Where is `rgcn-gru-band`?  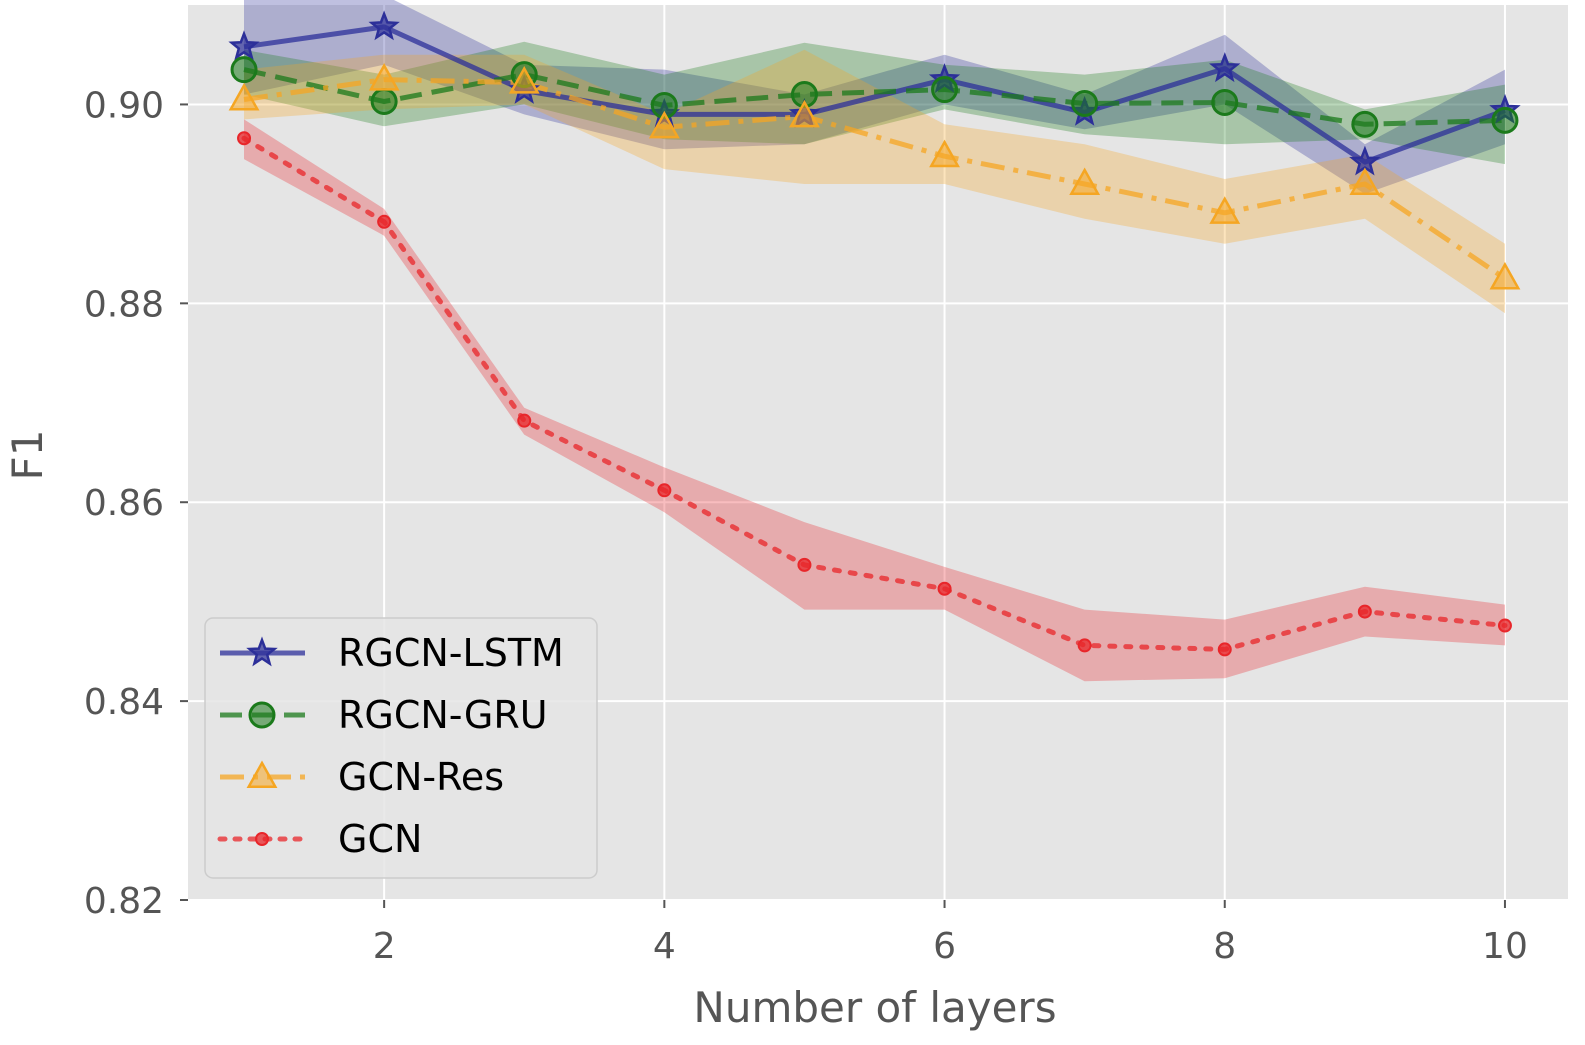
rgcn-gru-band is located at coordinates (874, 103).